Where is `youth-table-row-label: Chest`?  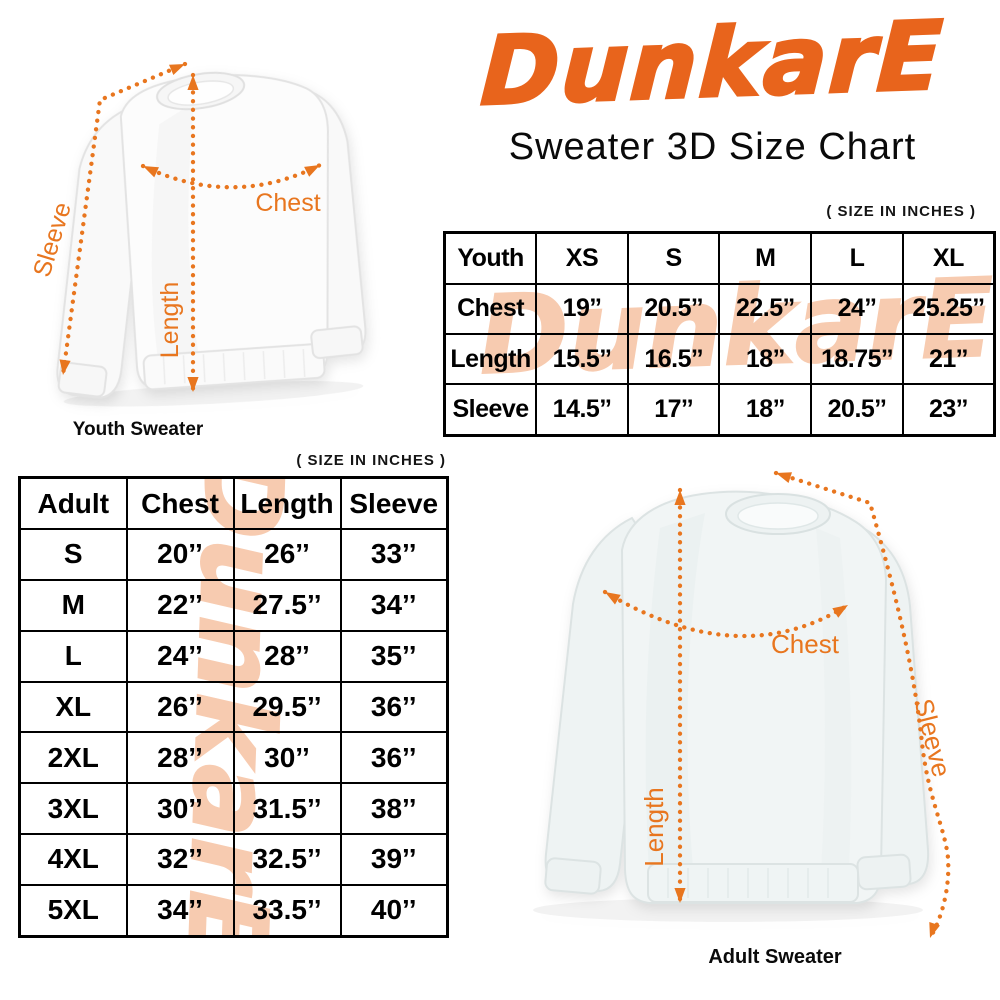
youth-table-row-label: Chest is located at coordinates (490, 308).